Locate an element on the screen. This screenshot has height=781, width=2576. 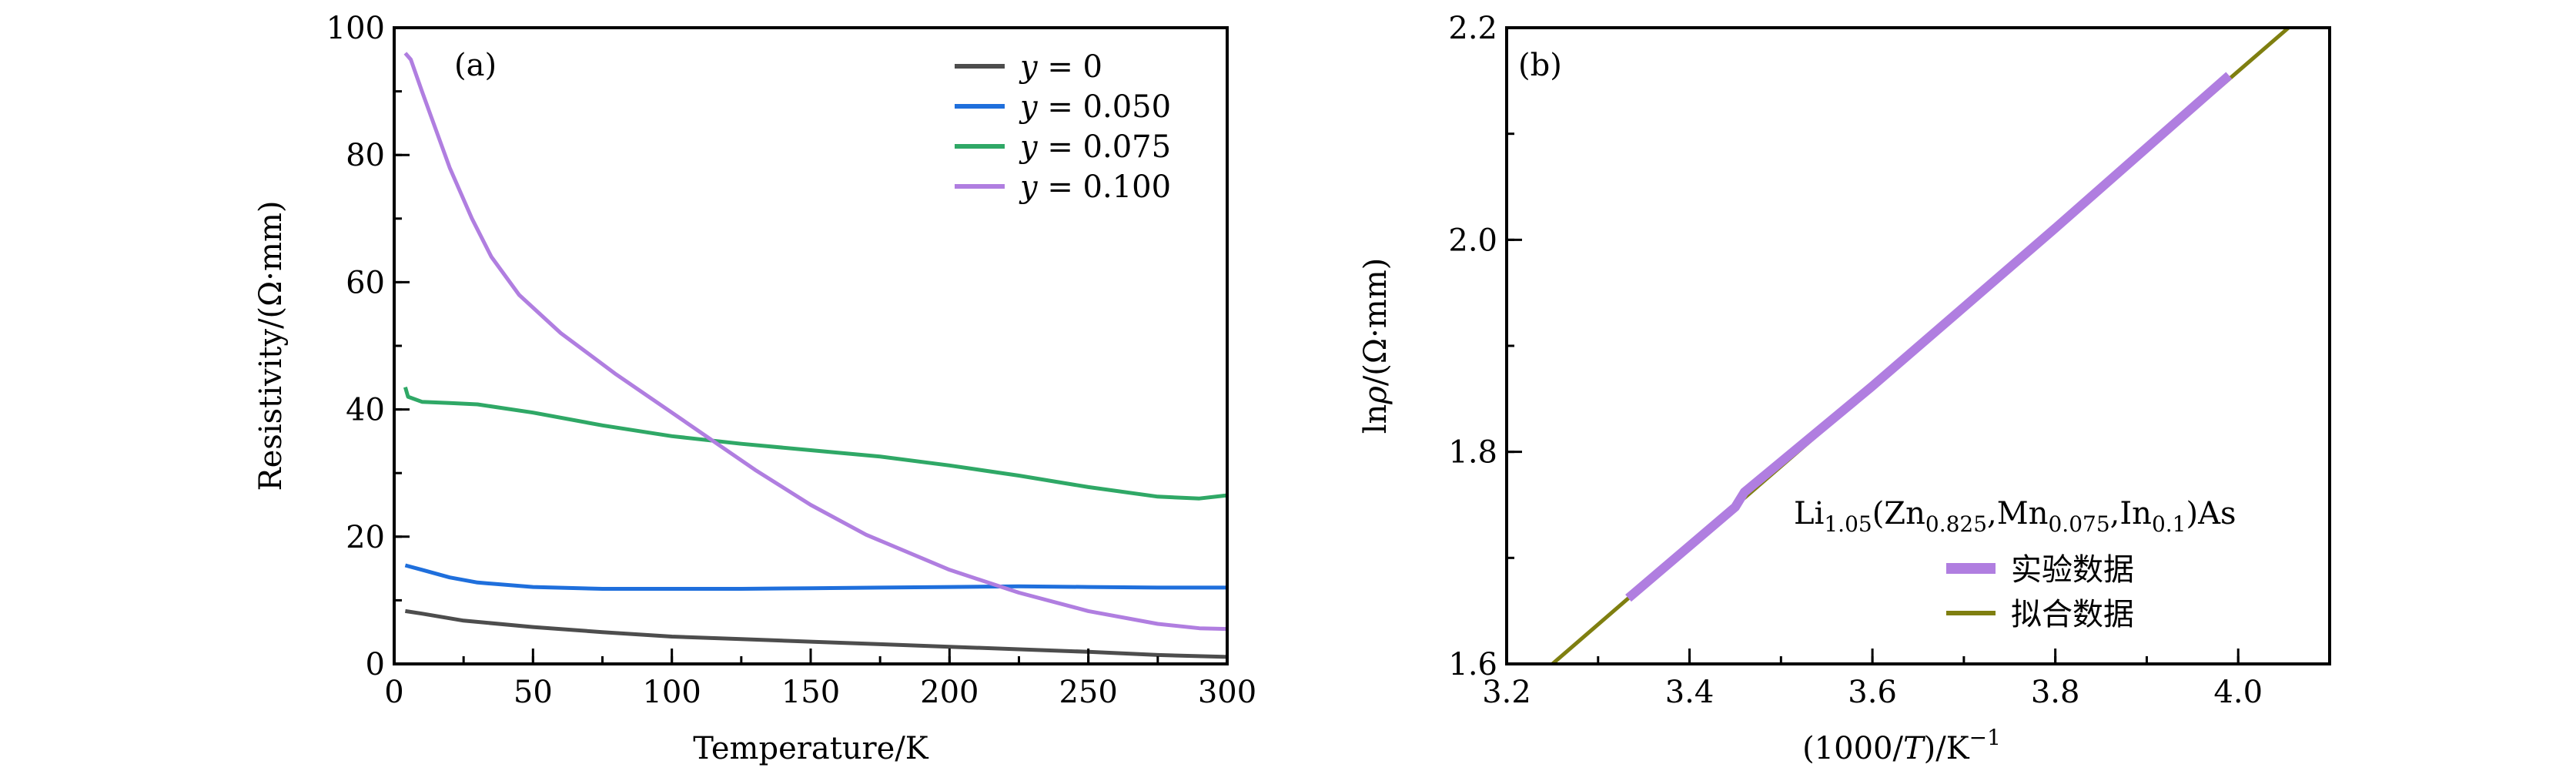
panel-a-x-tick-label: 150 is located at coordinates (810, 693).